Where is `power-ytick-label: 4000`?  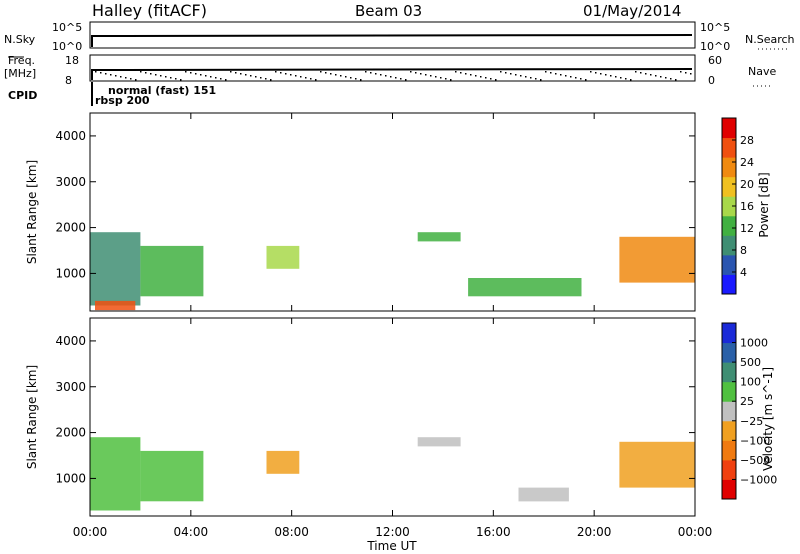
power-ytick-label: 4000 is located at coordinates (70, 136).